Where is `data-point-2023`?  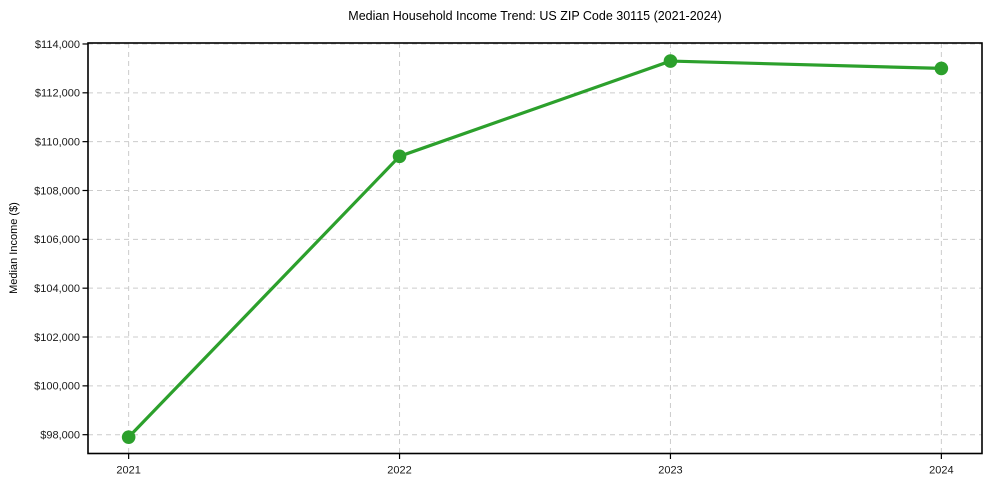
data-point-2023 is located at coordinates (670, 61).